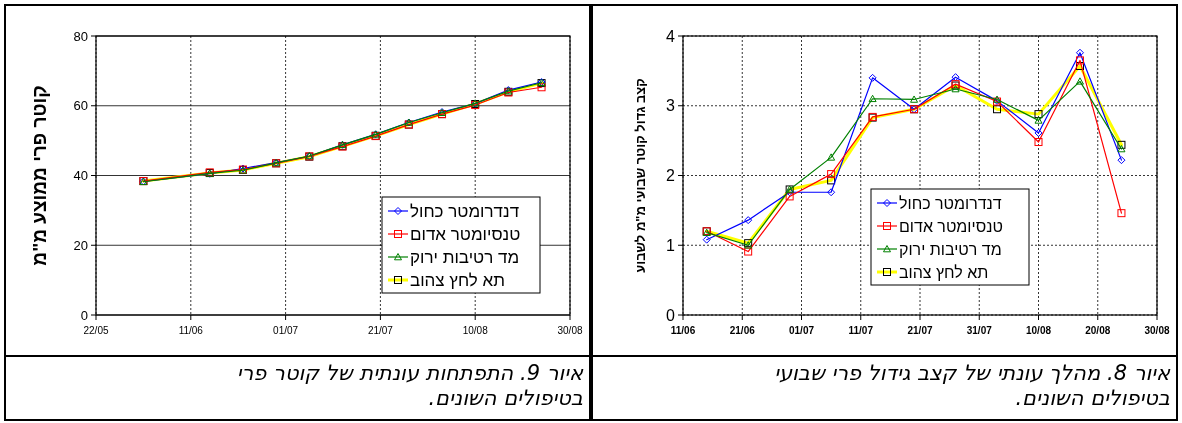  Describe the element at coordinates (671, 245) in the screenshot. I see `y-tick-label: 1` at that location.